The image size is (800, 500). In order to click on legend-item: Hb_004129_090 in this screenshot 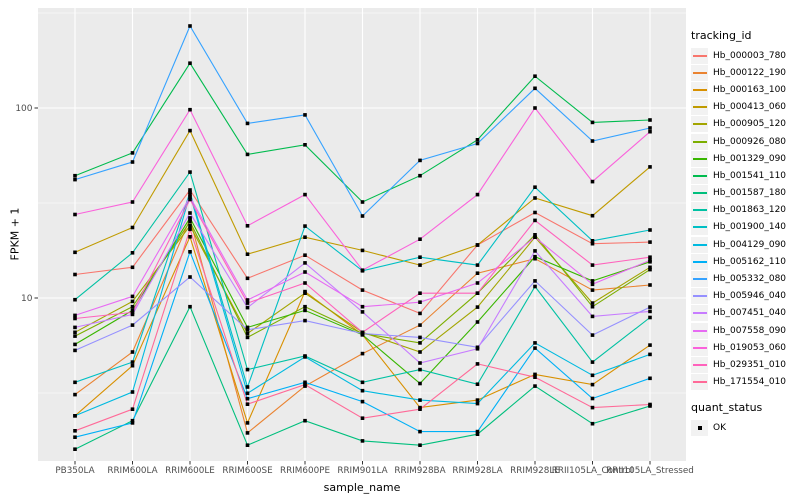, I will do `click(738, 244)`.